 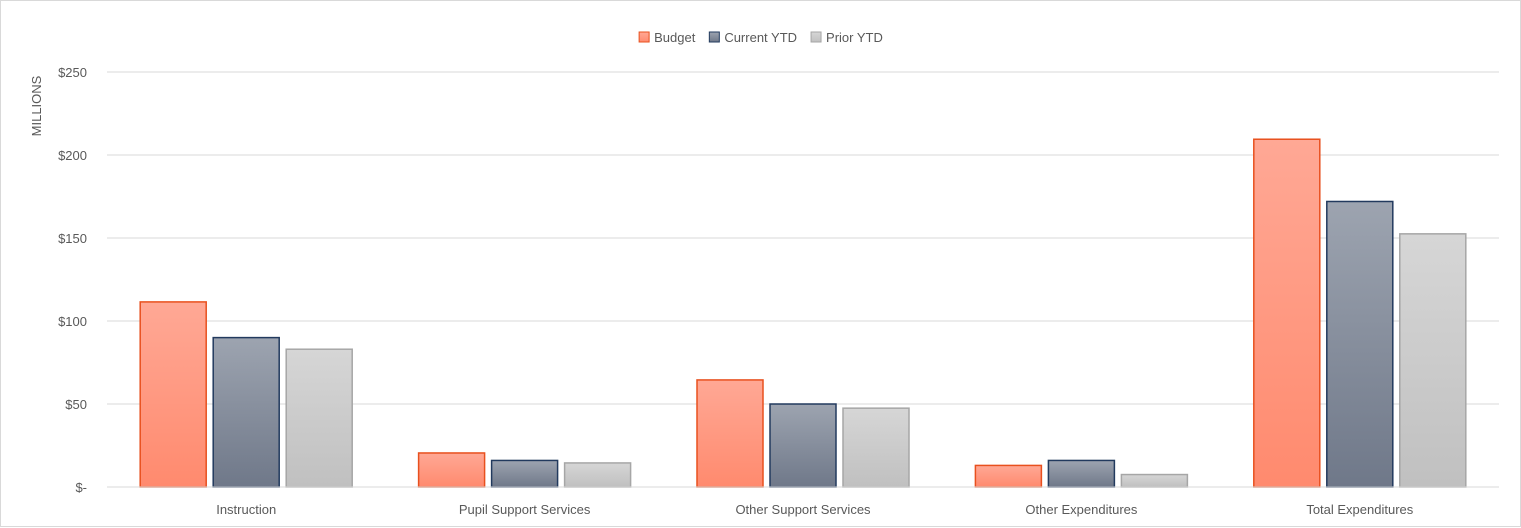 I want to click on y-axis-title: MILLIONS, so click(x=36, y=105).